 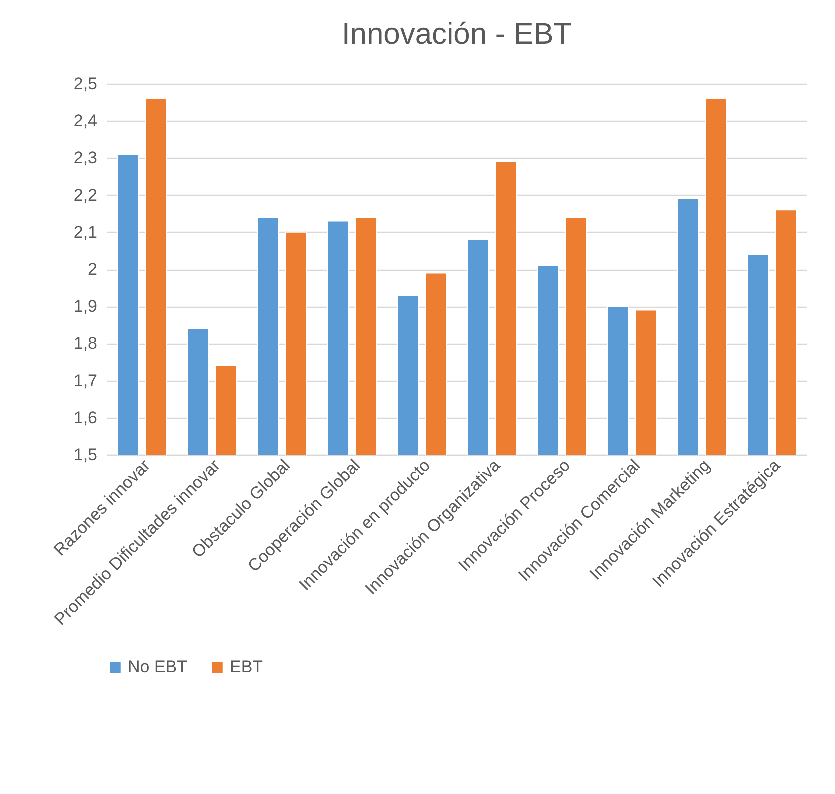 I want to click on y-tick-label: 2,1, so click(x=86, y=232).